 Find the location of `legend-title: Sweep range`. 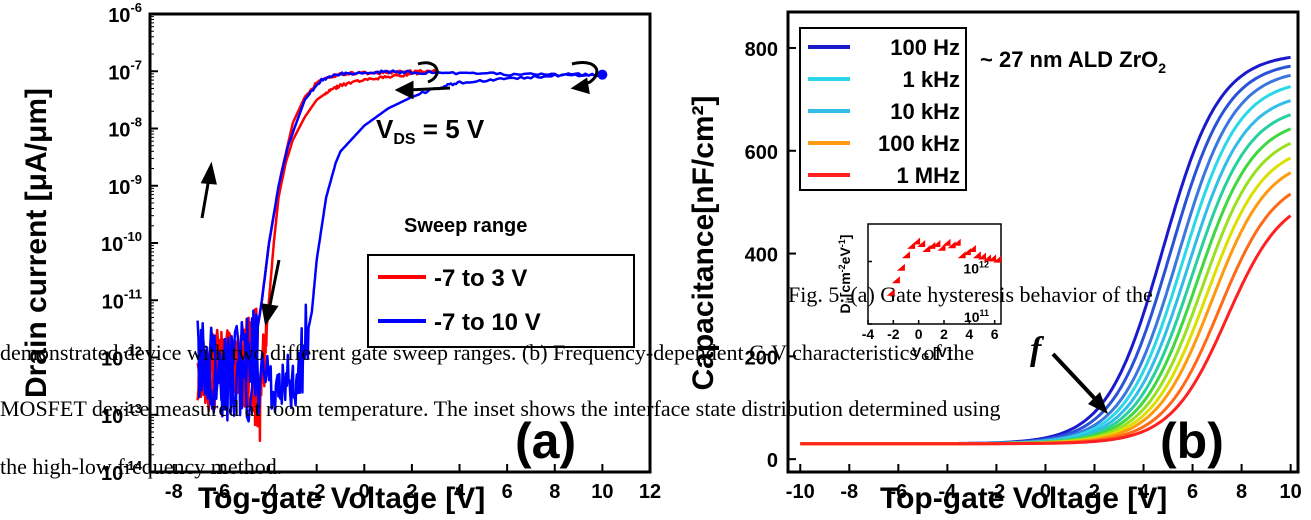

legend-title: Sweep range is located at coordinates (465, 226).